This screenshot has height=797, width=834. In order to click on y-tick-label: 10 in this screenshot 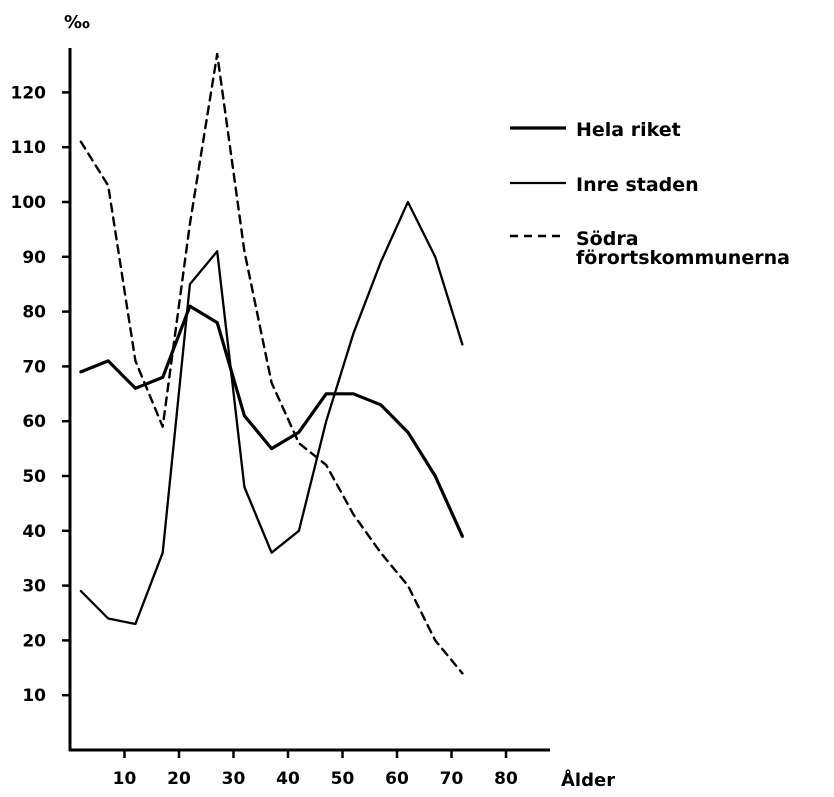, I will do `click(34, 696)`.